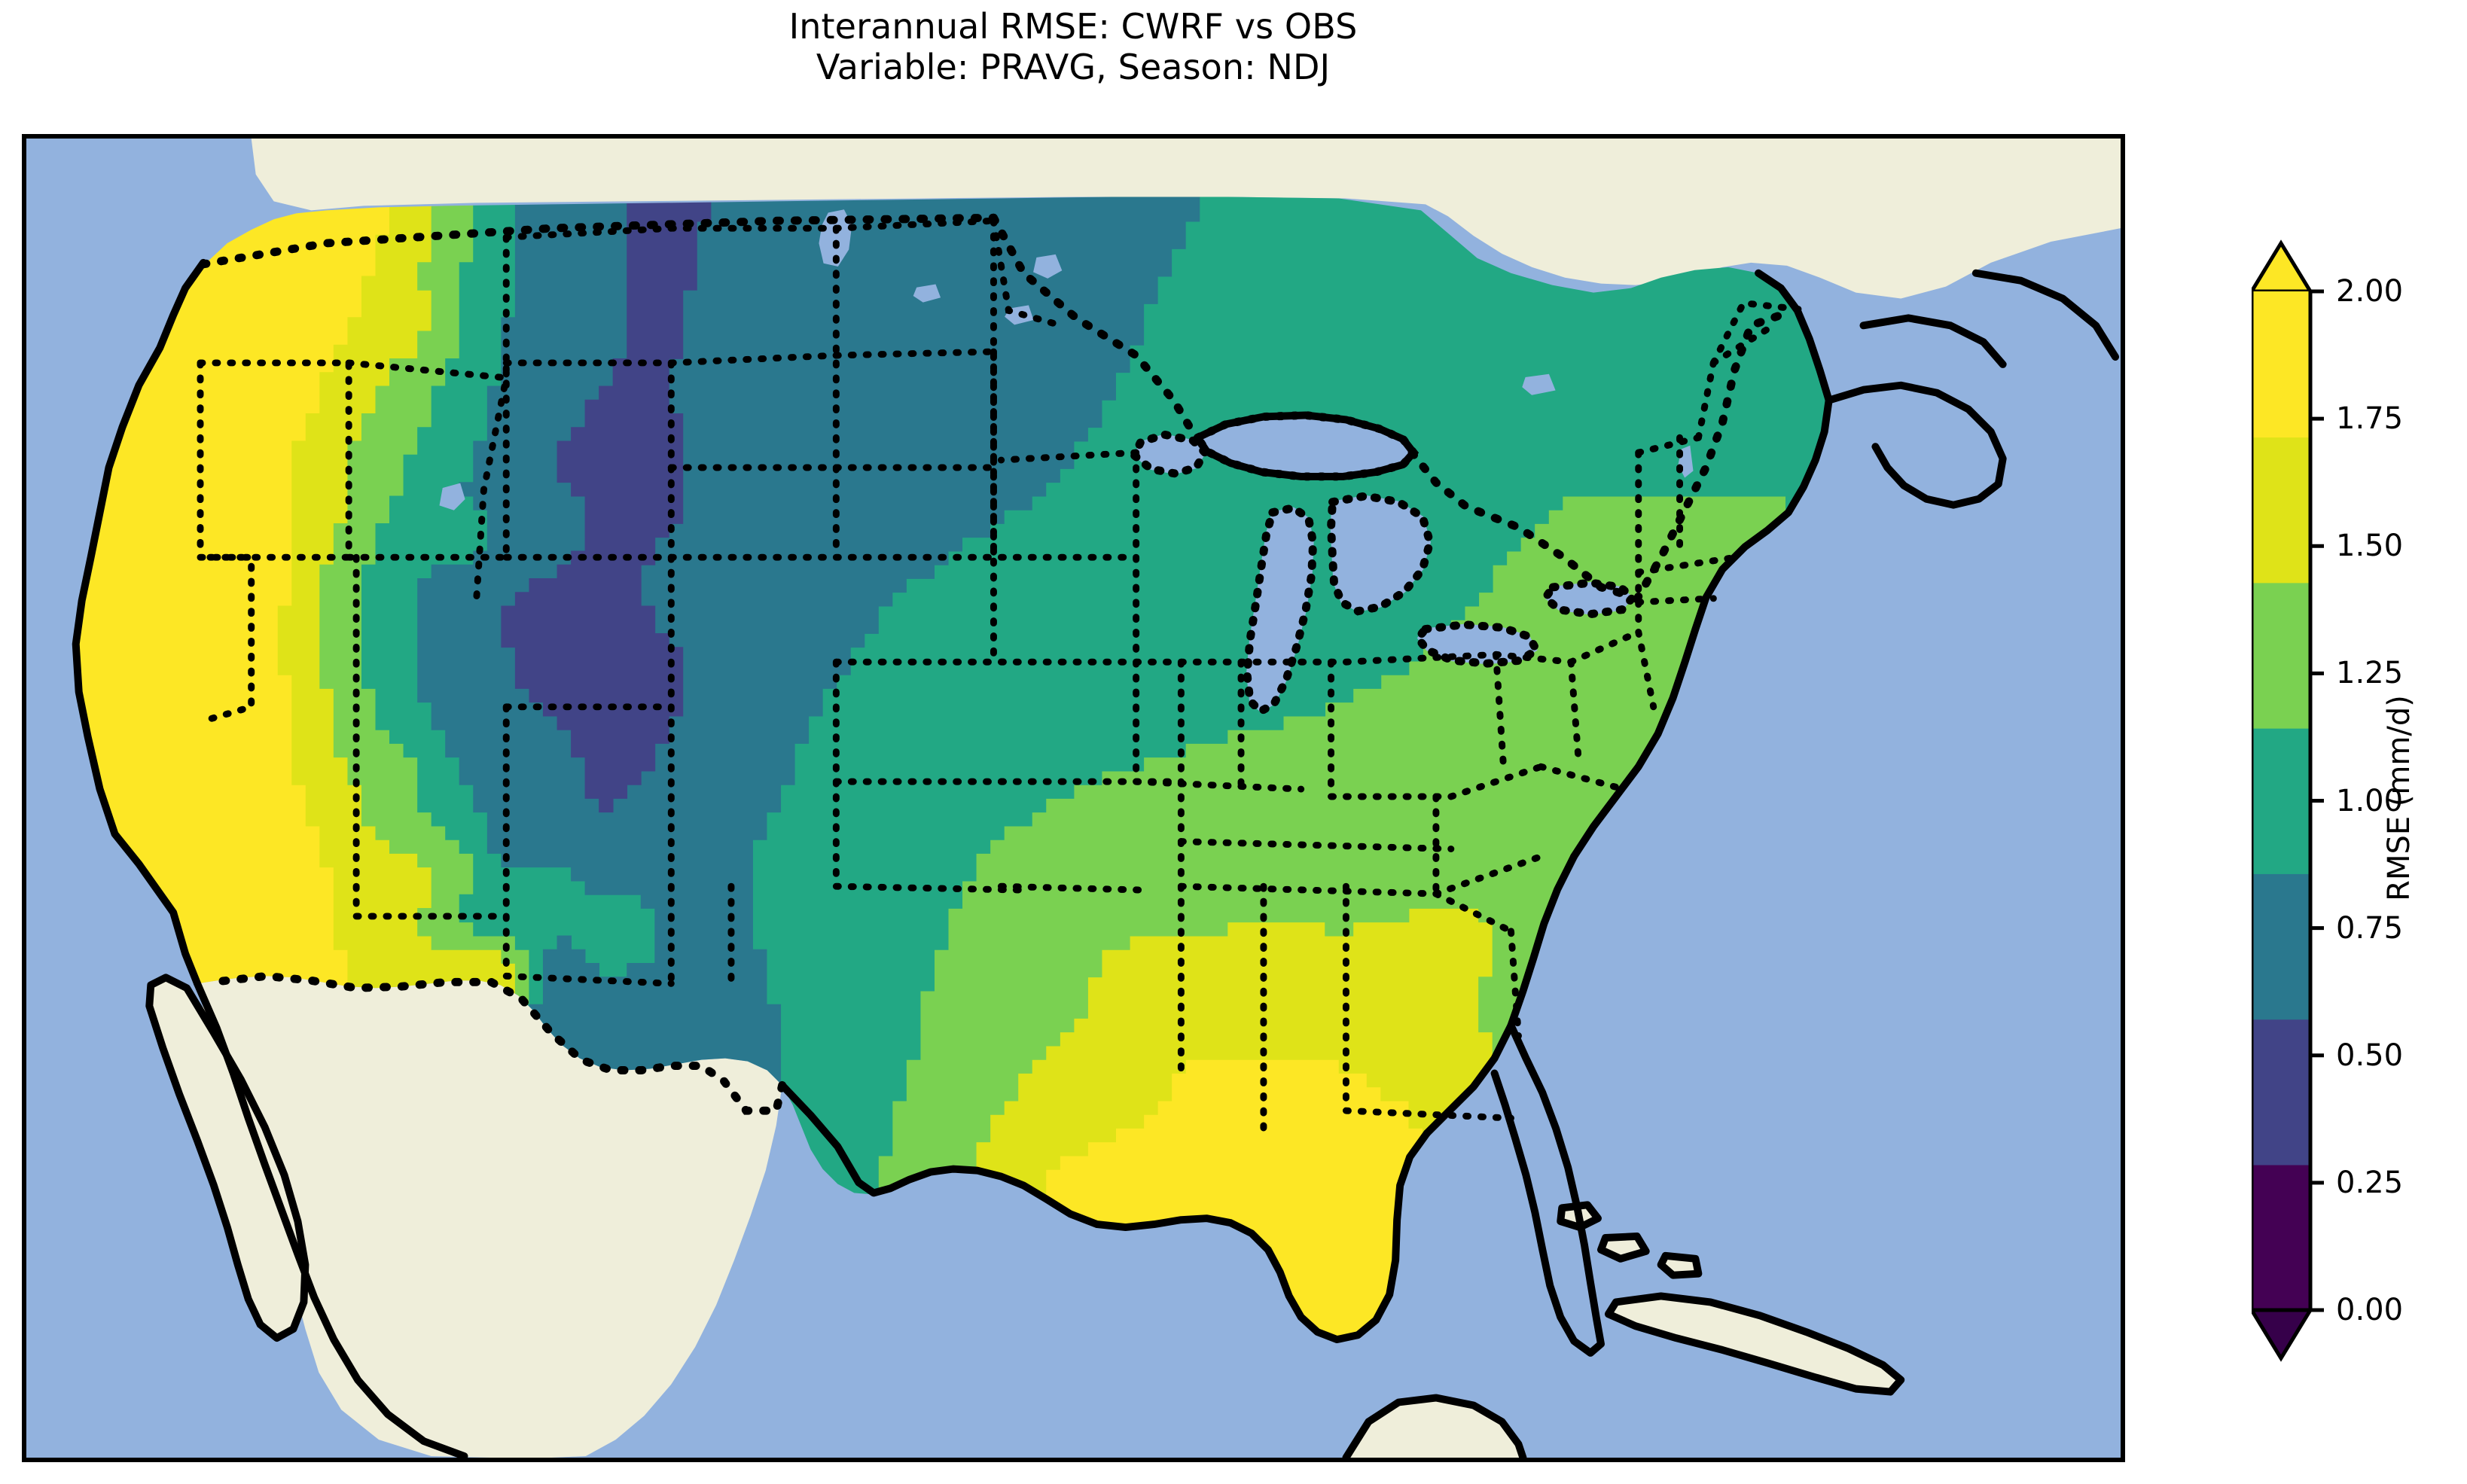  I want to click on colorbar-under-arrow, so click(2283, 1335).